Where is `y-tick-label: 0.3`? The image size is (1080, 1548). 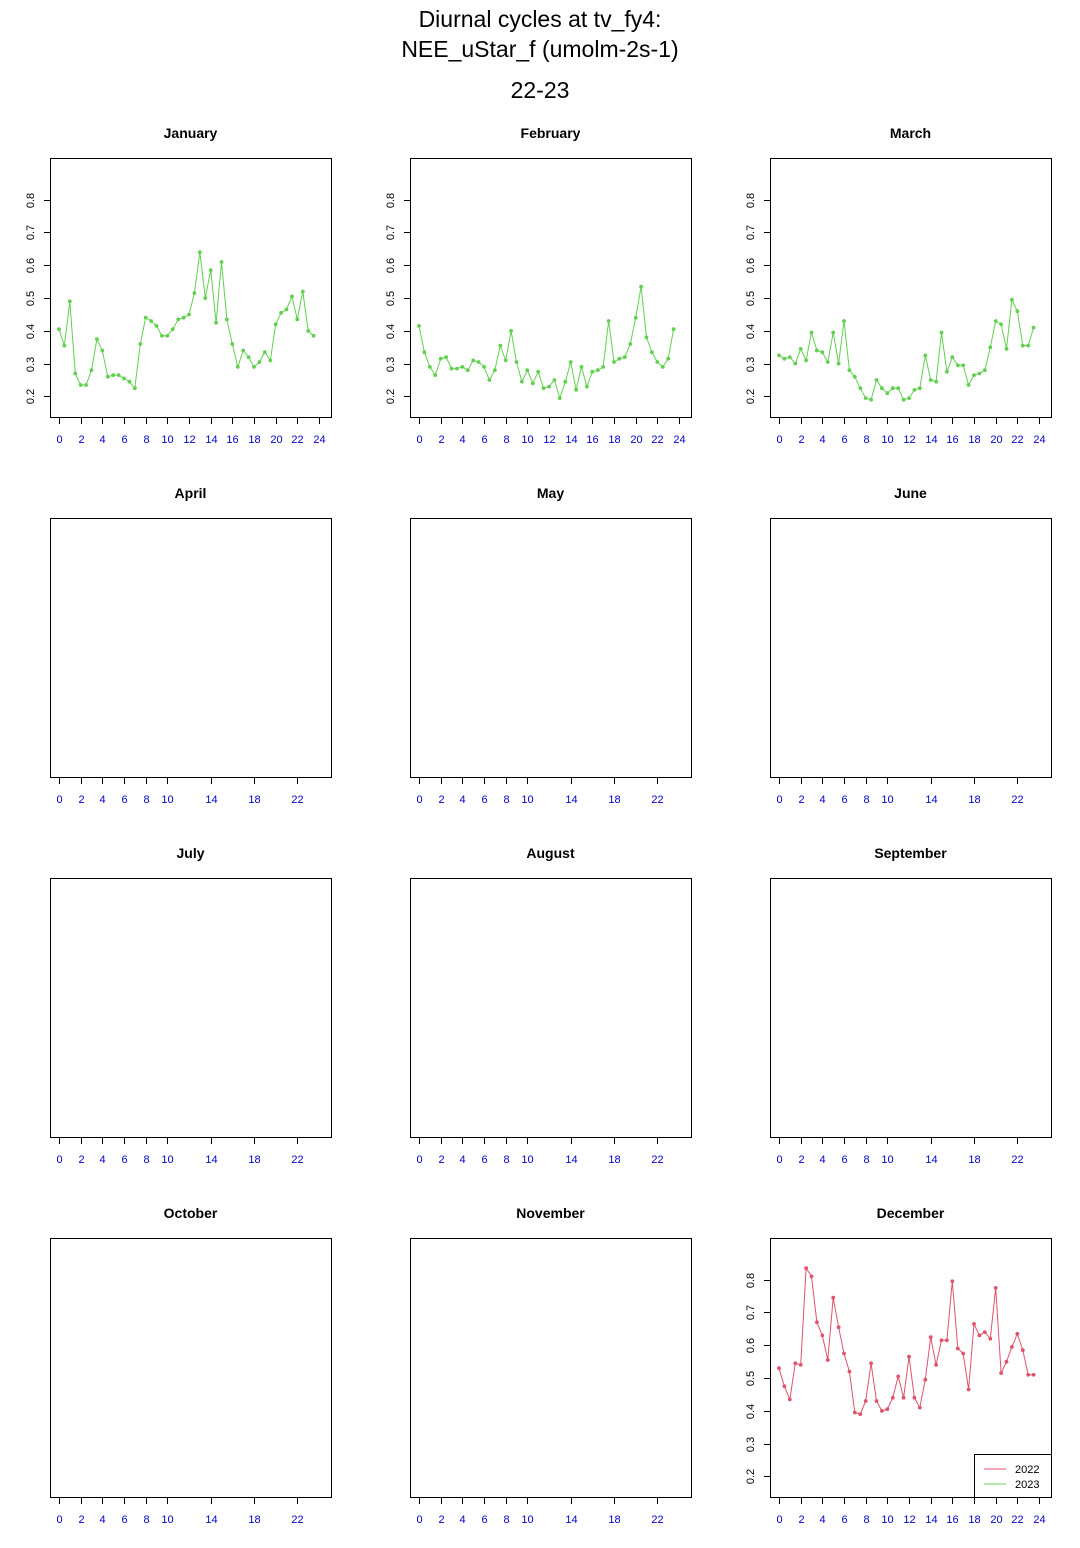 y-tick-label: 0.3 is located at coordinates (751, 364).